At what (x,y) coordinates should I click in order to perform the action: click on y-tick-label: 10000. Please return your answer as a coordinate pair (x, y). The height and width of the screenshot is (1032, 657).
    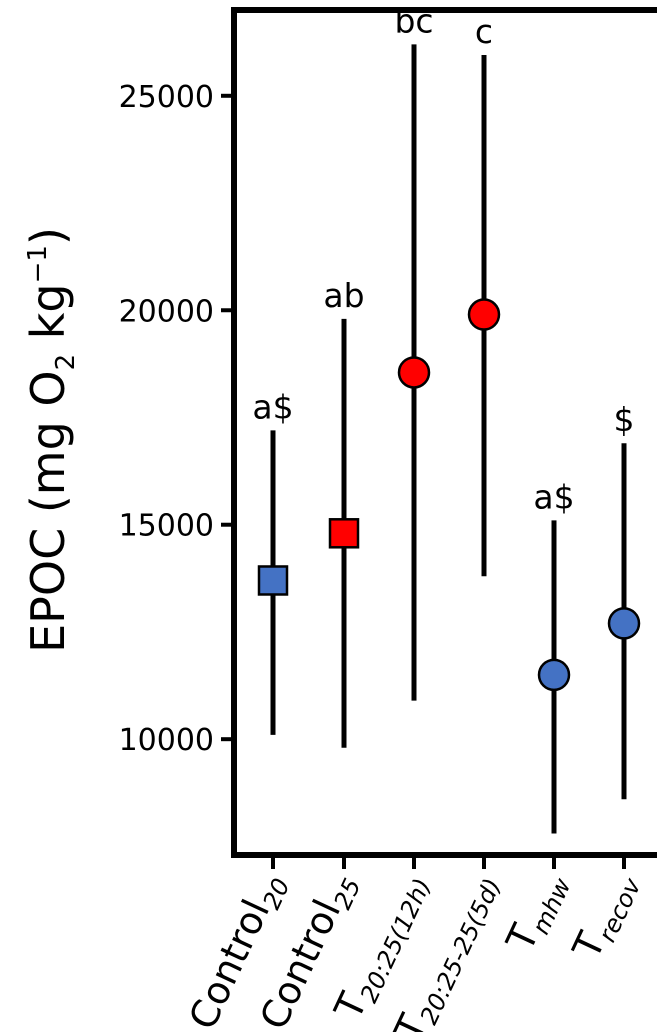
    Looking at the image, I should click on (166, 740).